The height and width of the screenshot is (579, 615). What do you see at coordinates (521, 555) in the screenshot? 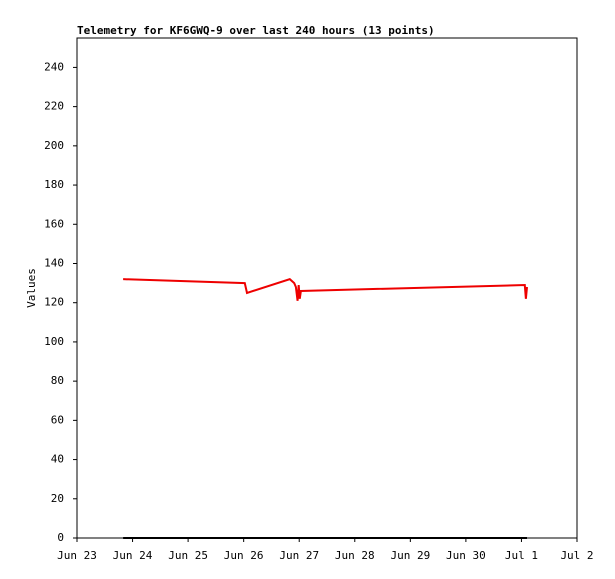
I see `x-tick-label: Jul 1` at bounding box center [521, 555].